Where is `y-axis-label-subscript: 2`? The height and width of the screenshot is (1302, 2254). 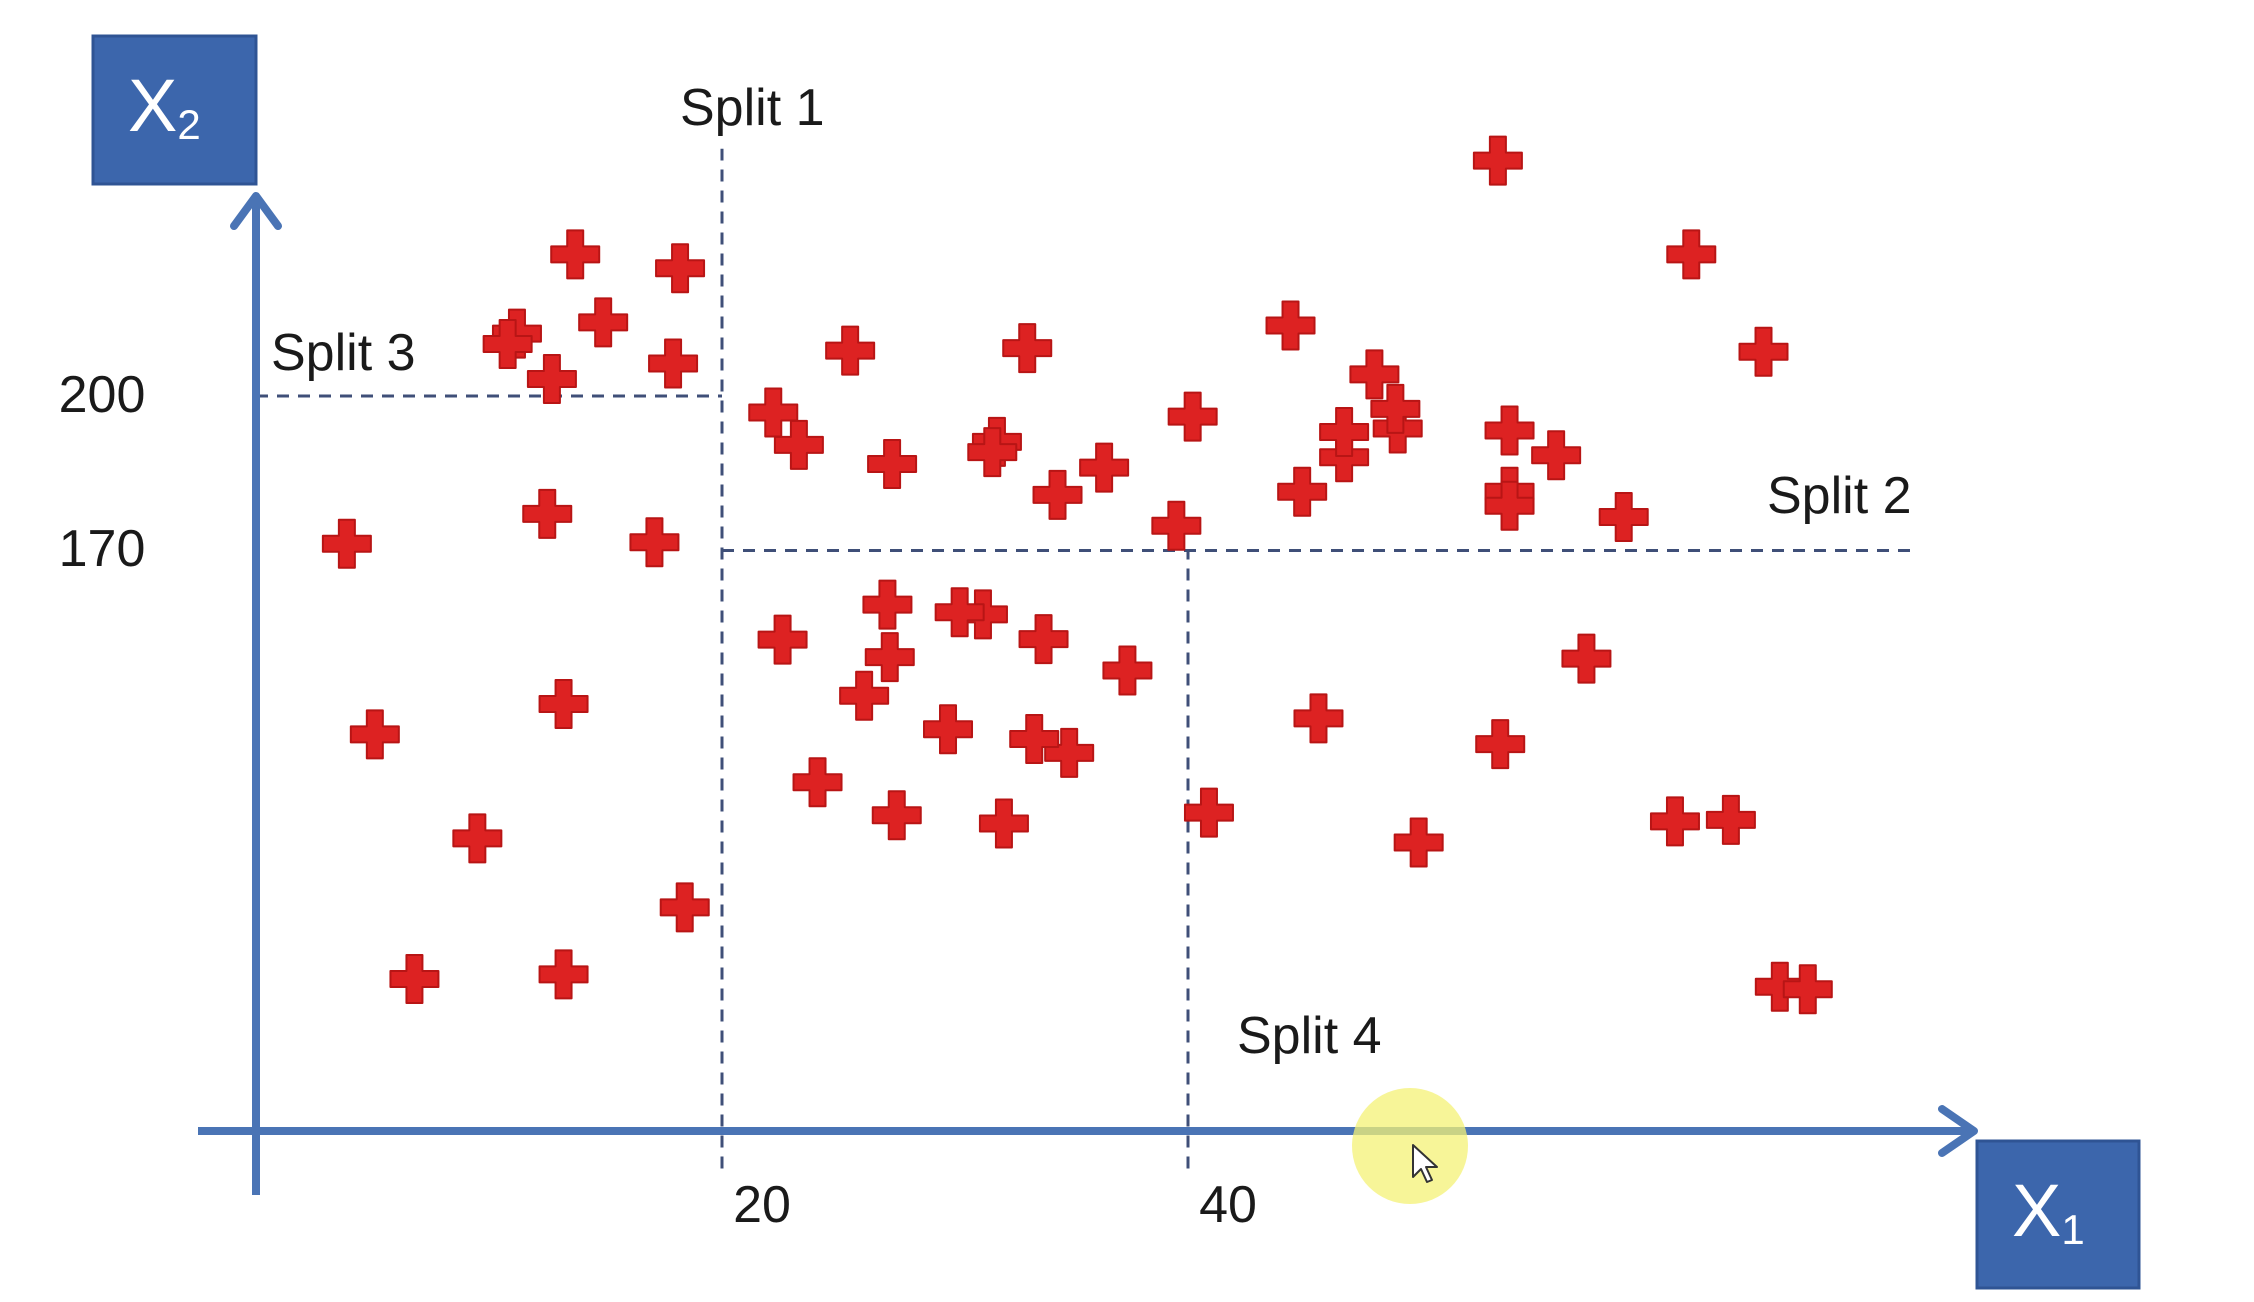
y-axis-label-subscript: 2 is located at coordinates (188, 124).